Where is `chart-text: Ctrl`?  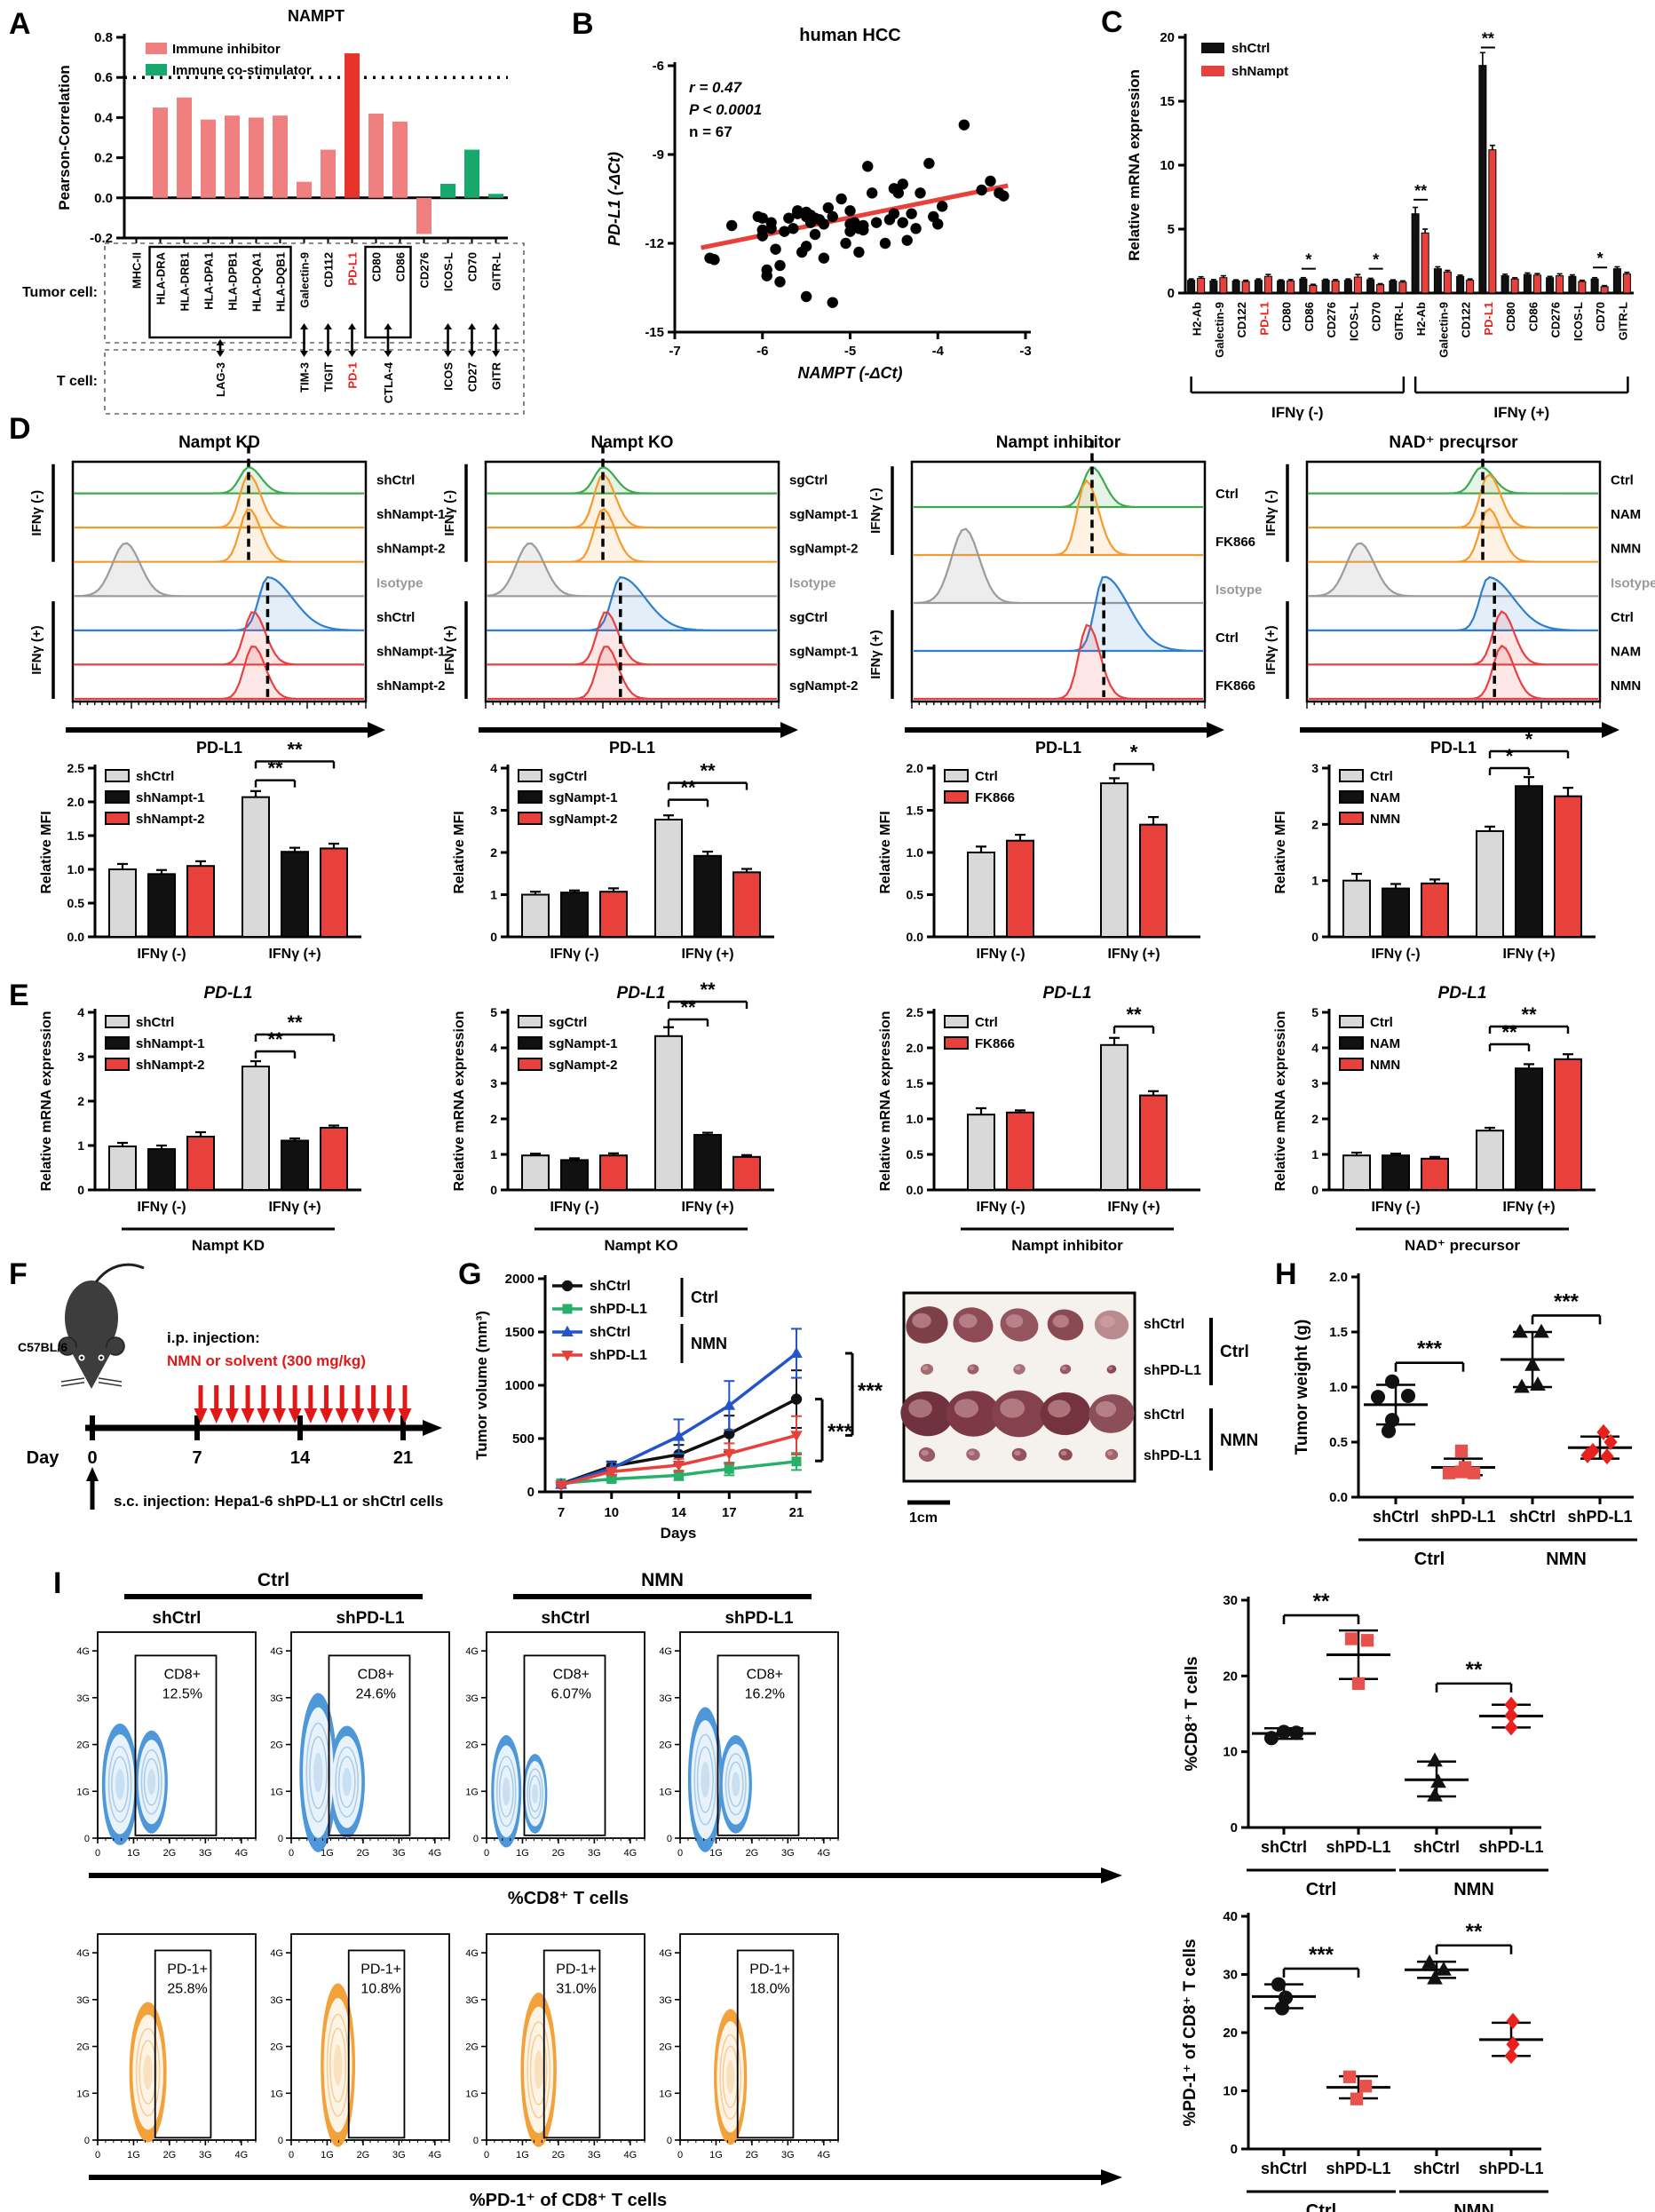
chart-text: Ctrl is located at coordinates (1381, 1022).